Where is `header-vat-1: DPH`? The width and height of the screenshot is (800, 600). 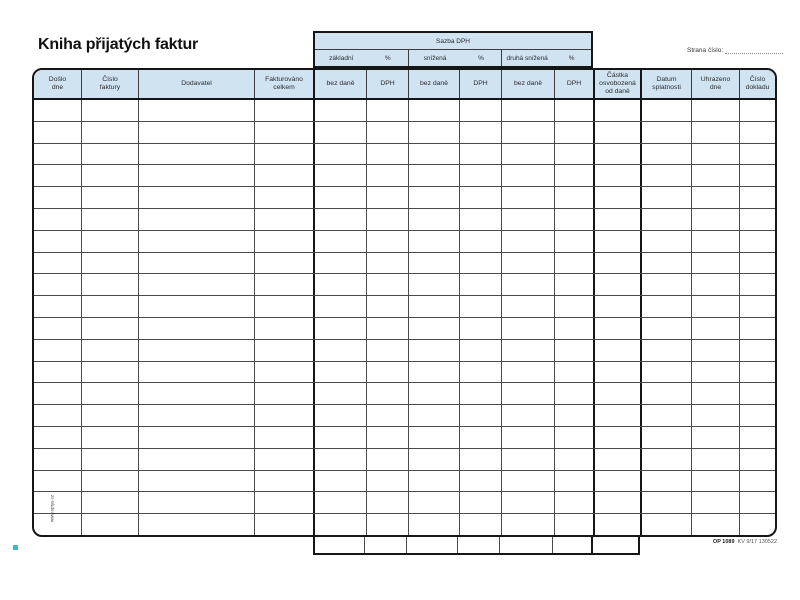
header-vat-1: DPH is located at coordinates (388, 84).